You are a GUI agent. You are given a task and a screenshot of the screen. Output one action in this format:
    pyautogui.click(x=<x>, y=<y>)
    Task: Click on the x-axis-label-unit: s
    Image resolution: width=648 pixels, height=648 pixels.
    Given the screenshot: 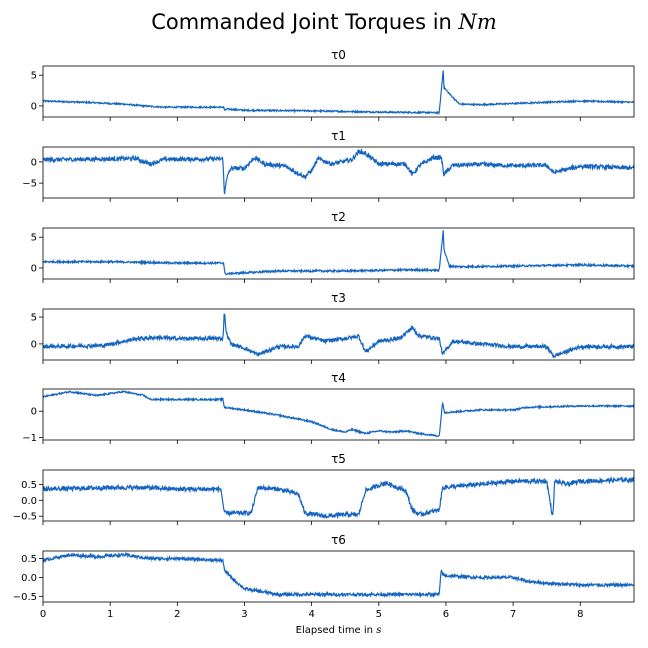 What is the action you would take?
    pyautogui.click(x=378, y=630)
    